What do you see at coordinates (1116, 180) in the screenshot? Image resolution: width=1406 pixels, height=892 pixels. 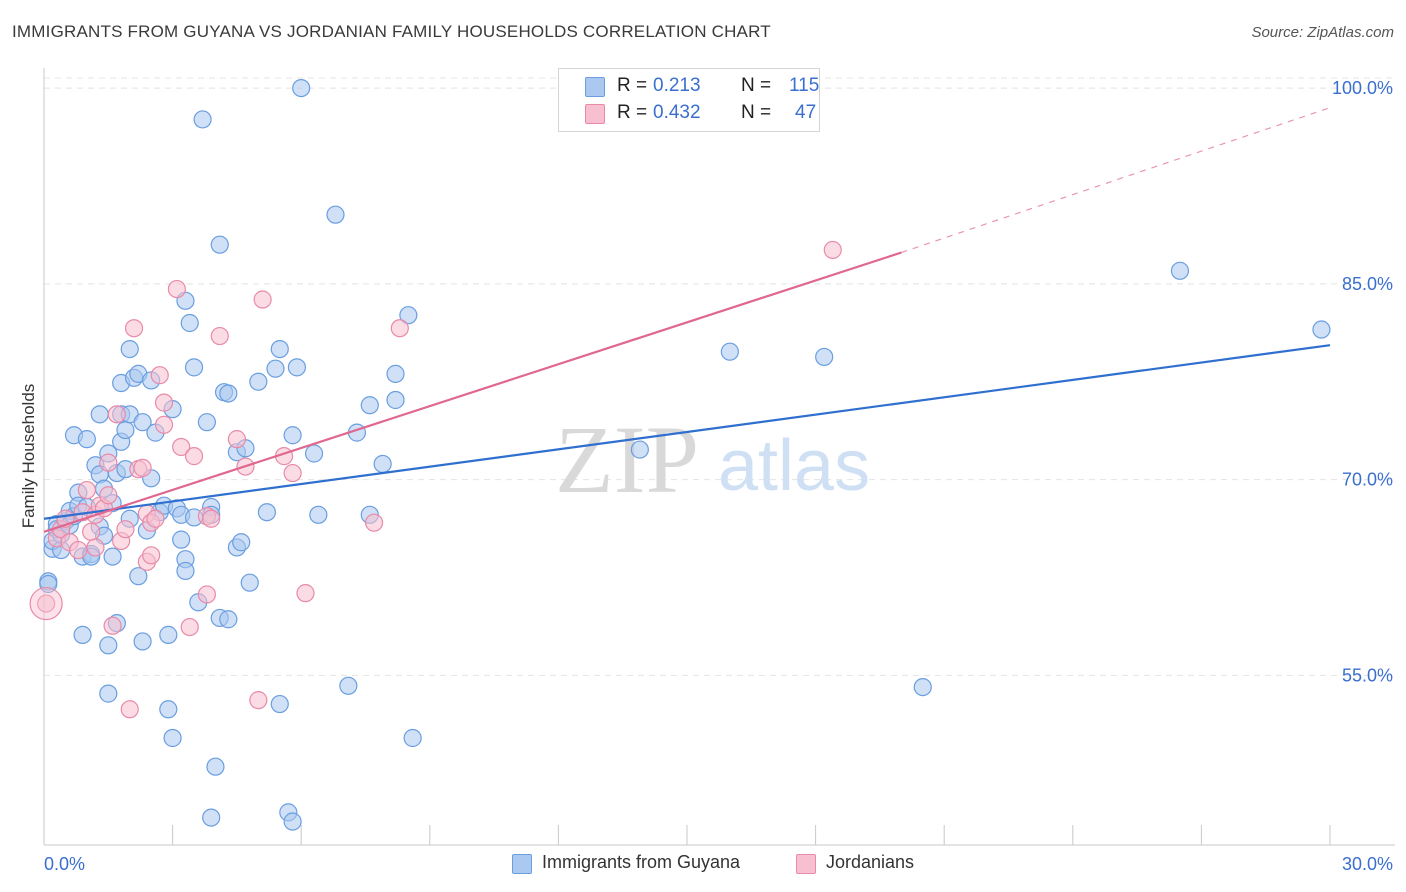 I see `trend-line-jordanians-extension` at bounding box center [1116, 180].